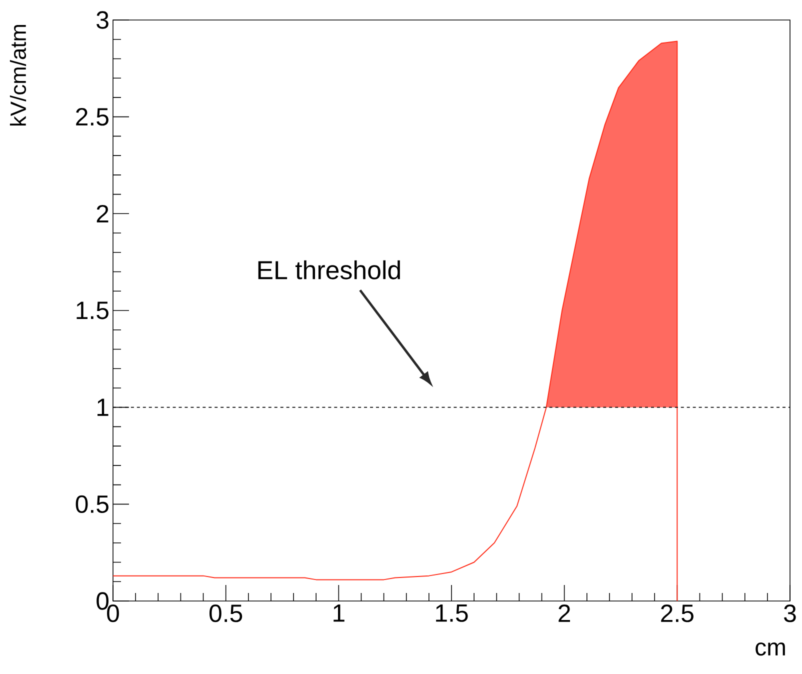 The height and width of the screenshot is (674, 802). Describe the element at coordinates (103, 407) in the screenshot. I see `y-tick-label: 1` at that location.